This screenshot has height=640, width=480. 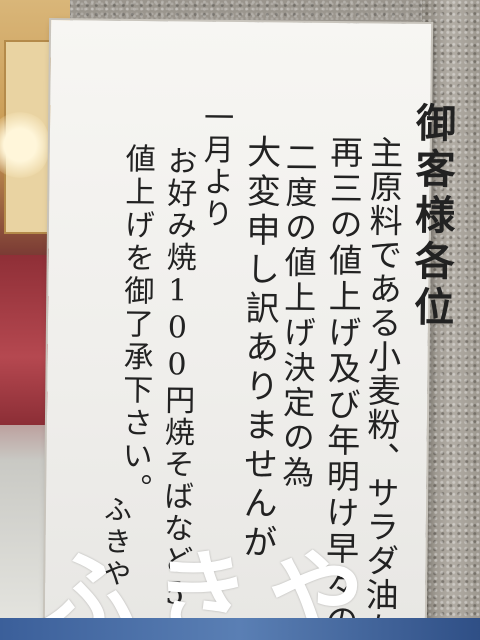 What do you see at coordinates (240, 629) in the screenshot?
I see `blue-curtain-strip` at bounding box center [240, 629].